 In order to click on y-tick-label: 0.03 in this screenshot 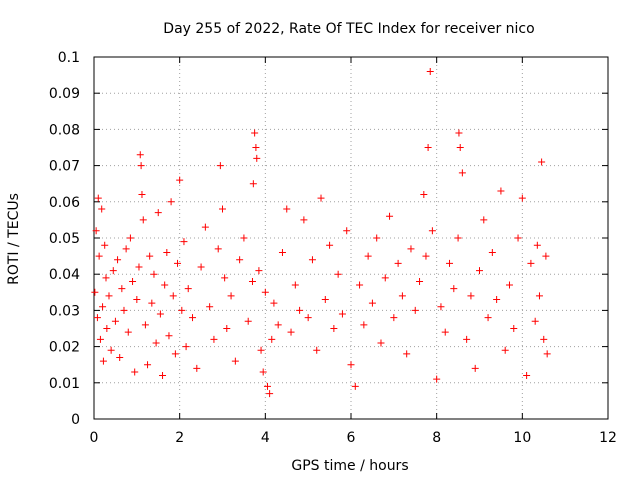, I will do `click(64, 311)`.